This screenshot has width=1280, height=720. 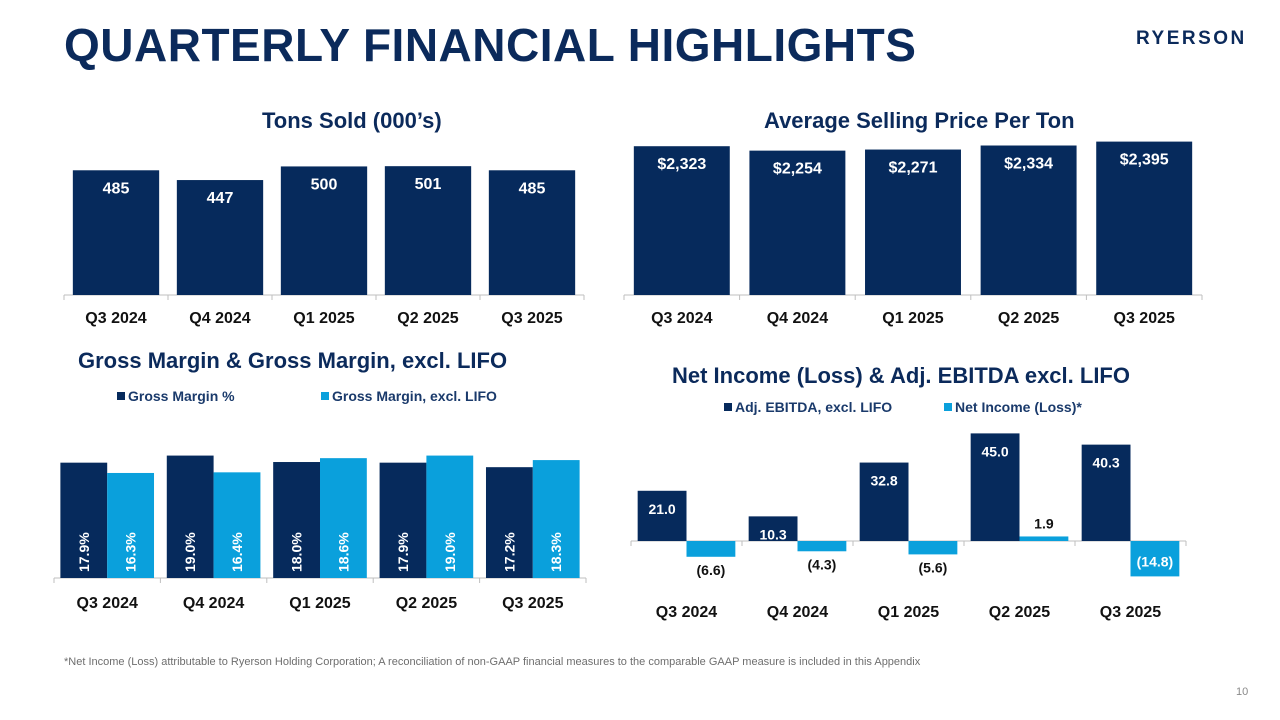 What do you see at coordinates (426, 603) in the screenshot?
I see `gm-category-label: Q2 2025` at bounding box center [426, 603].